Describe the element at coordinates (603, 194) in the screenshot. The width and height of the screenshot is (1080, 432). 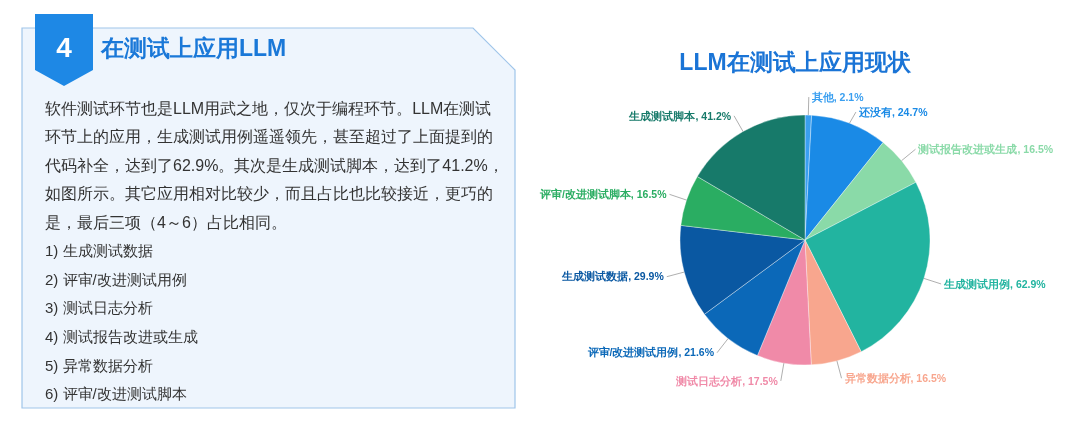
I see `slice-label: 评审/改进测试脚本, 16.5%` at that location.